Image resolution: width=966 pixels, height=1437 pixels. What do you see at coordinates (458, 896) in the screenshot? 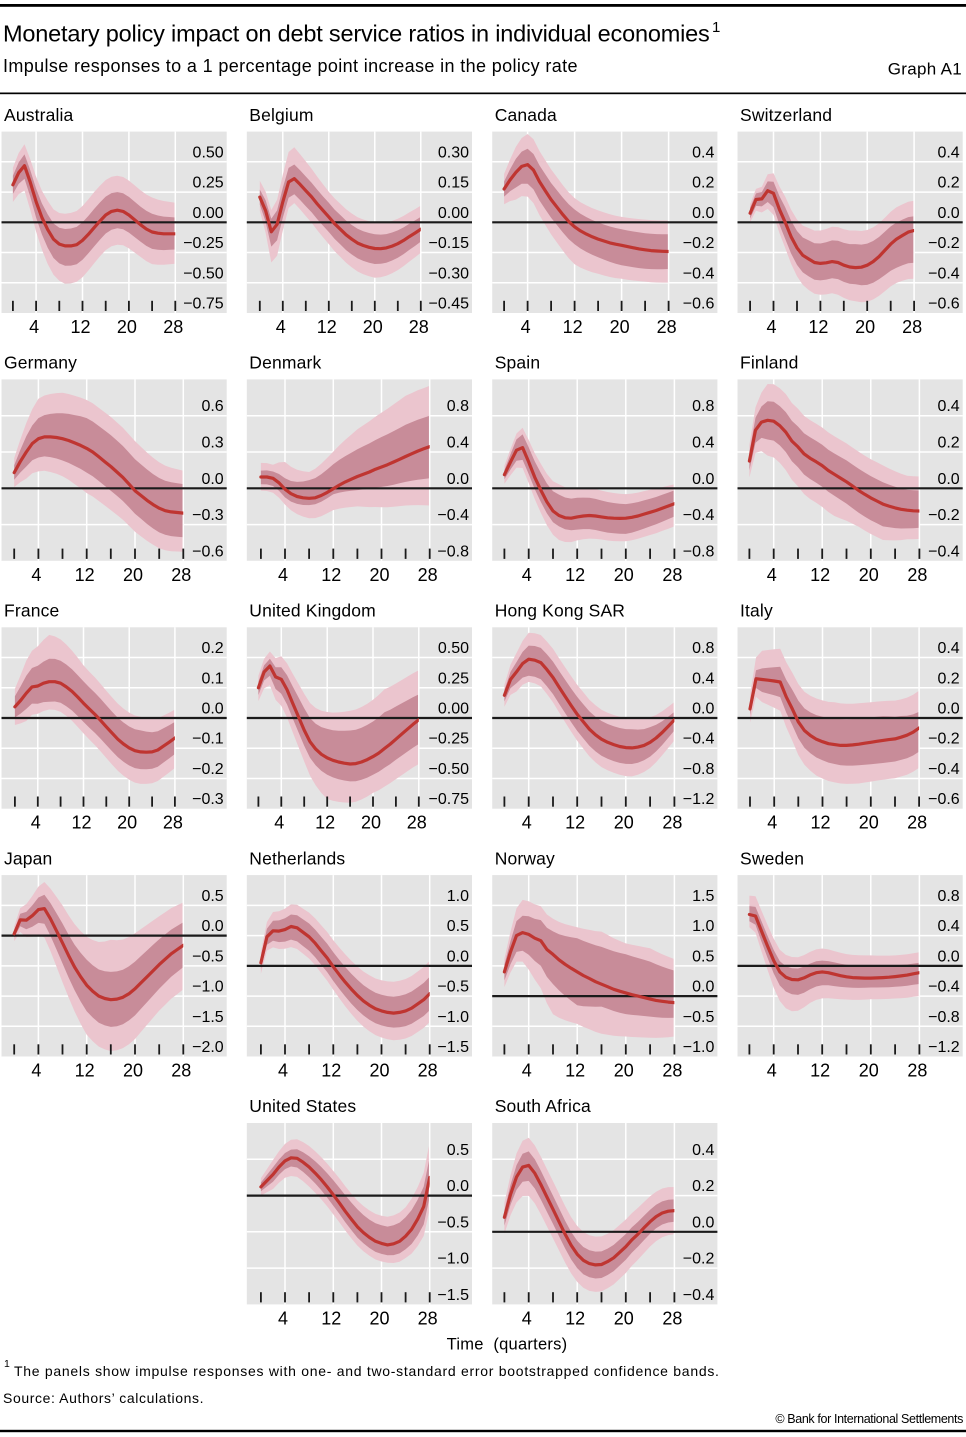
I see `svg-text: 1.0` at bounding box center [458, 896].